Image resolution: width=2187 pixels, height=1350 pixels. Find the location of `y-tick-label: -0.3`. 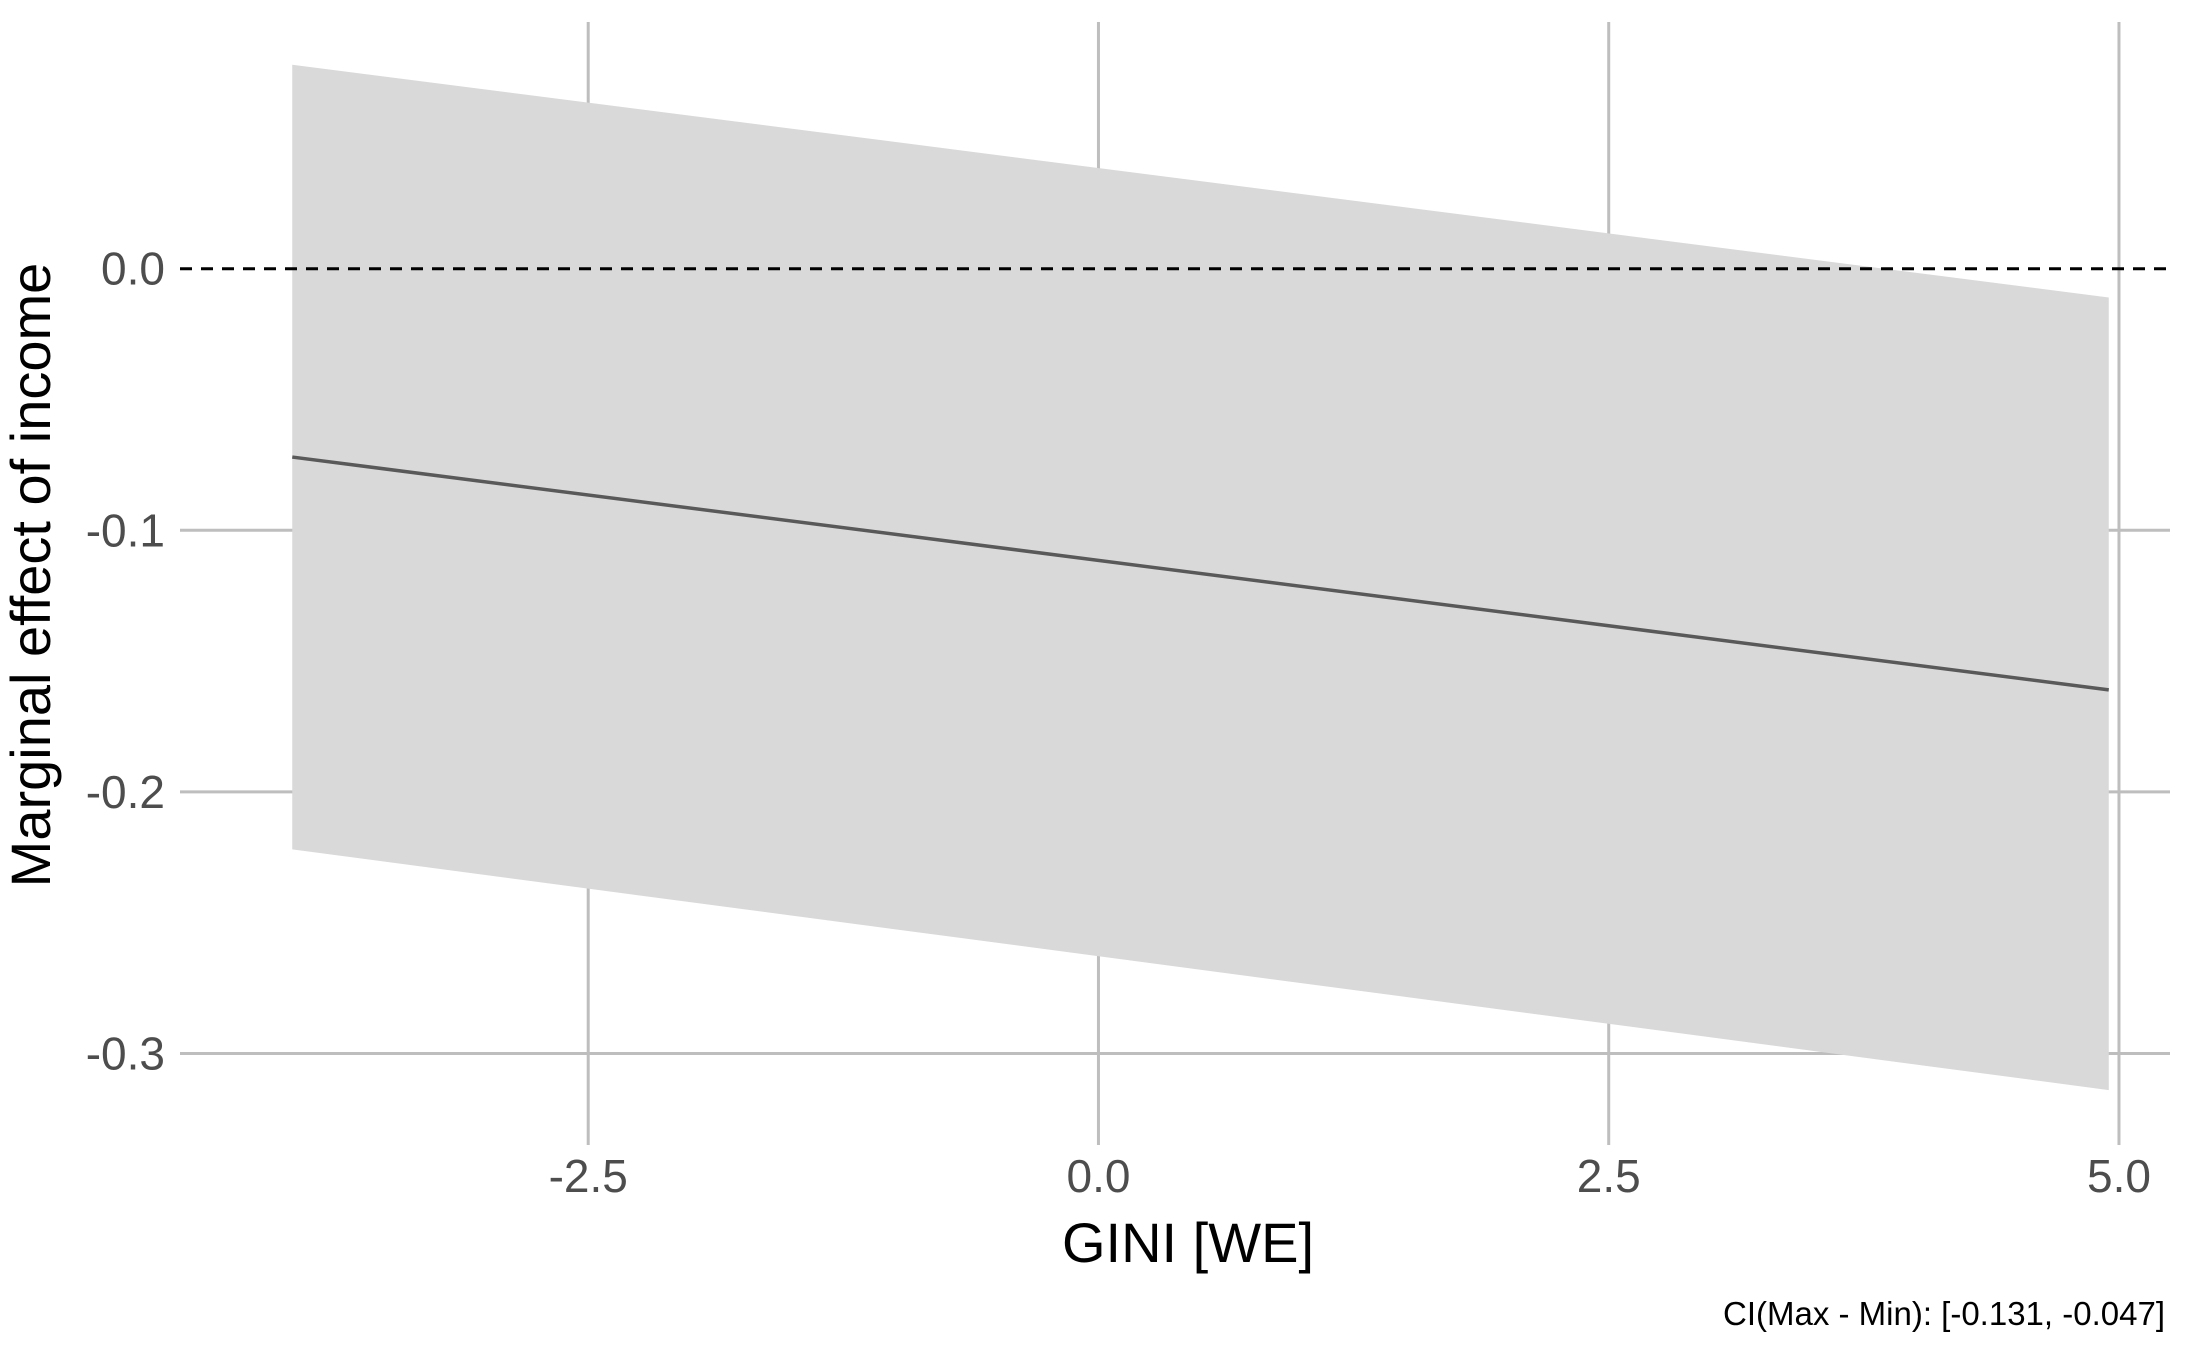

y-tick-label: -0.3 is located at coordinates (125, 1053).